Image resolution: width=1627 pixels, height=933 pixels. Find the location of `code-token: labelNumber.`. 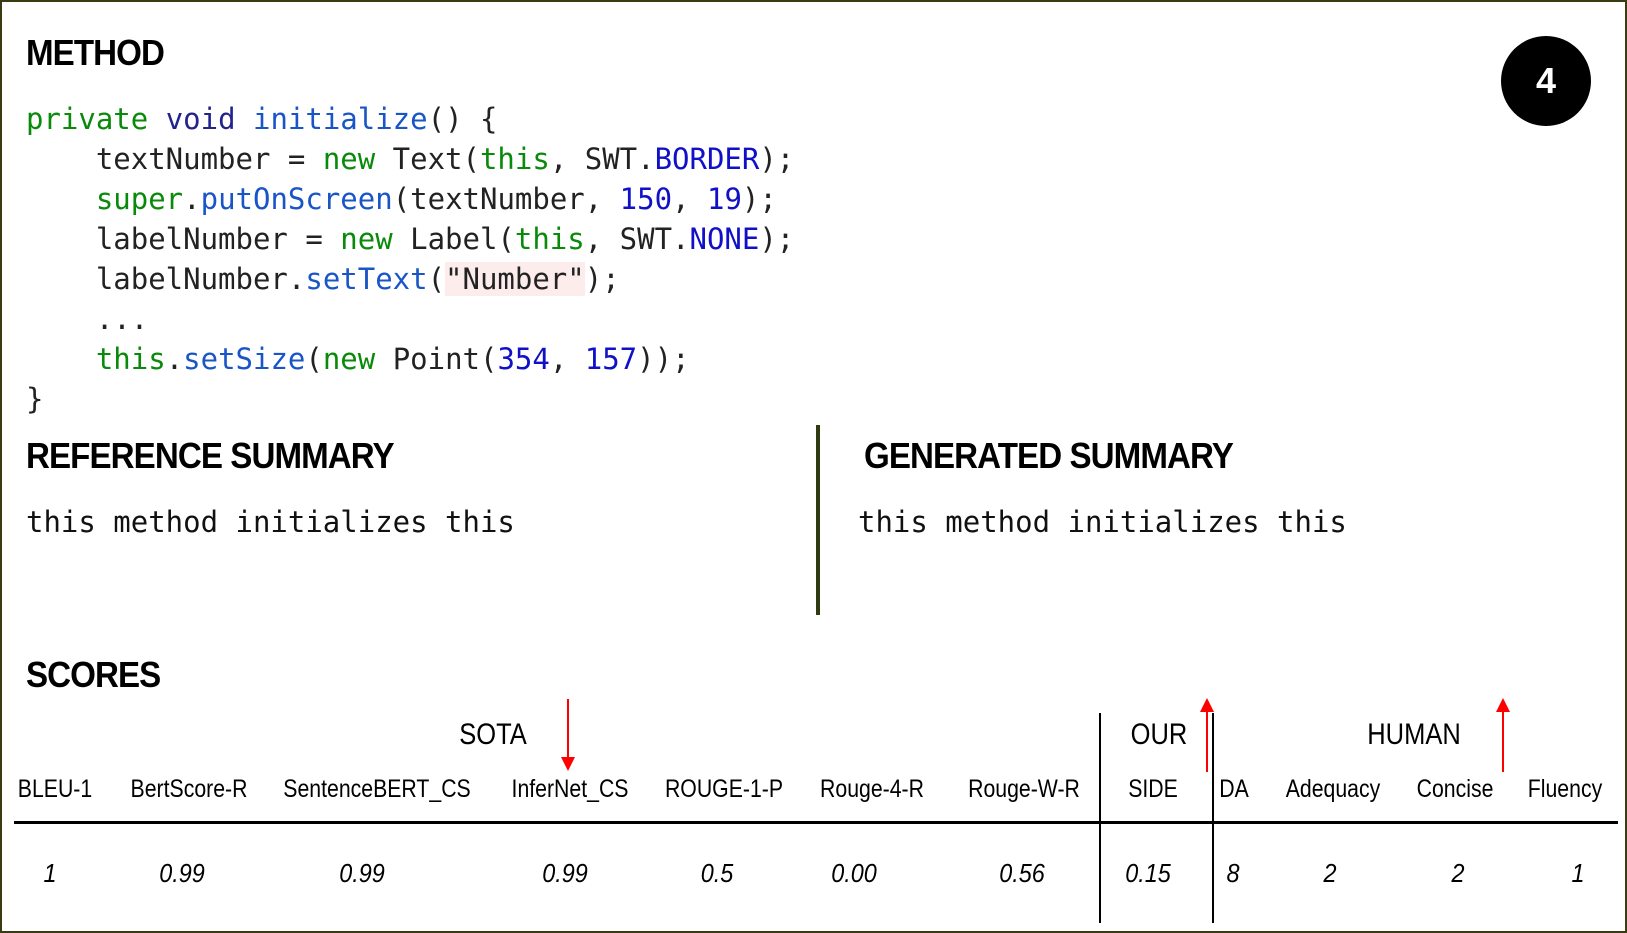

code-token: labelNumber. is located at coordinates (166, 279).